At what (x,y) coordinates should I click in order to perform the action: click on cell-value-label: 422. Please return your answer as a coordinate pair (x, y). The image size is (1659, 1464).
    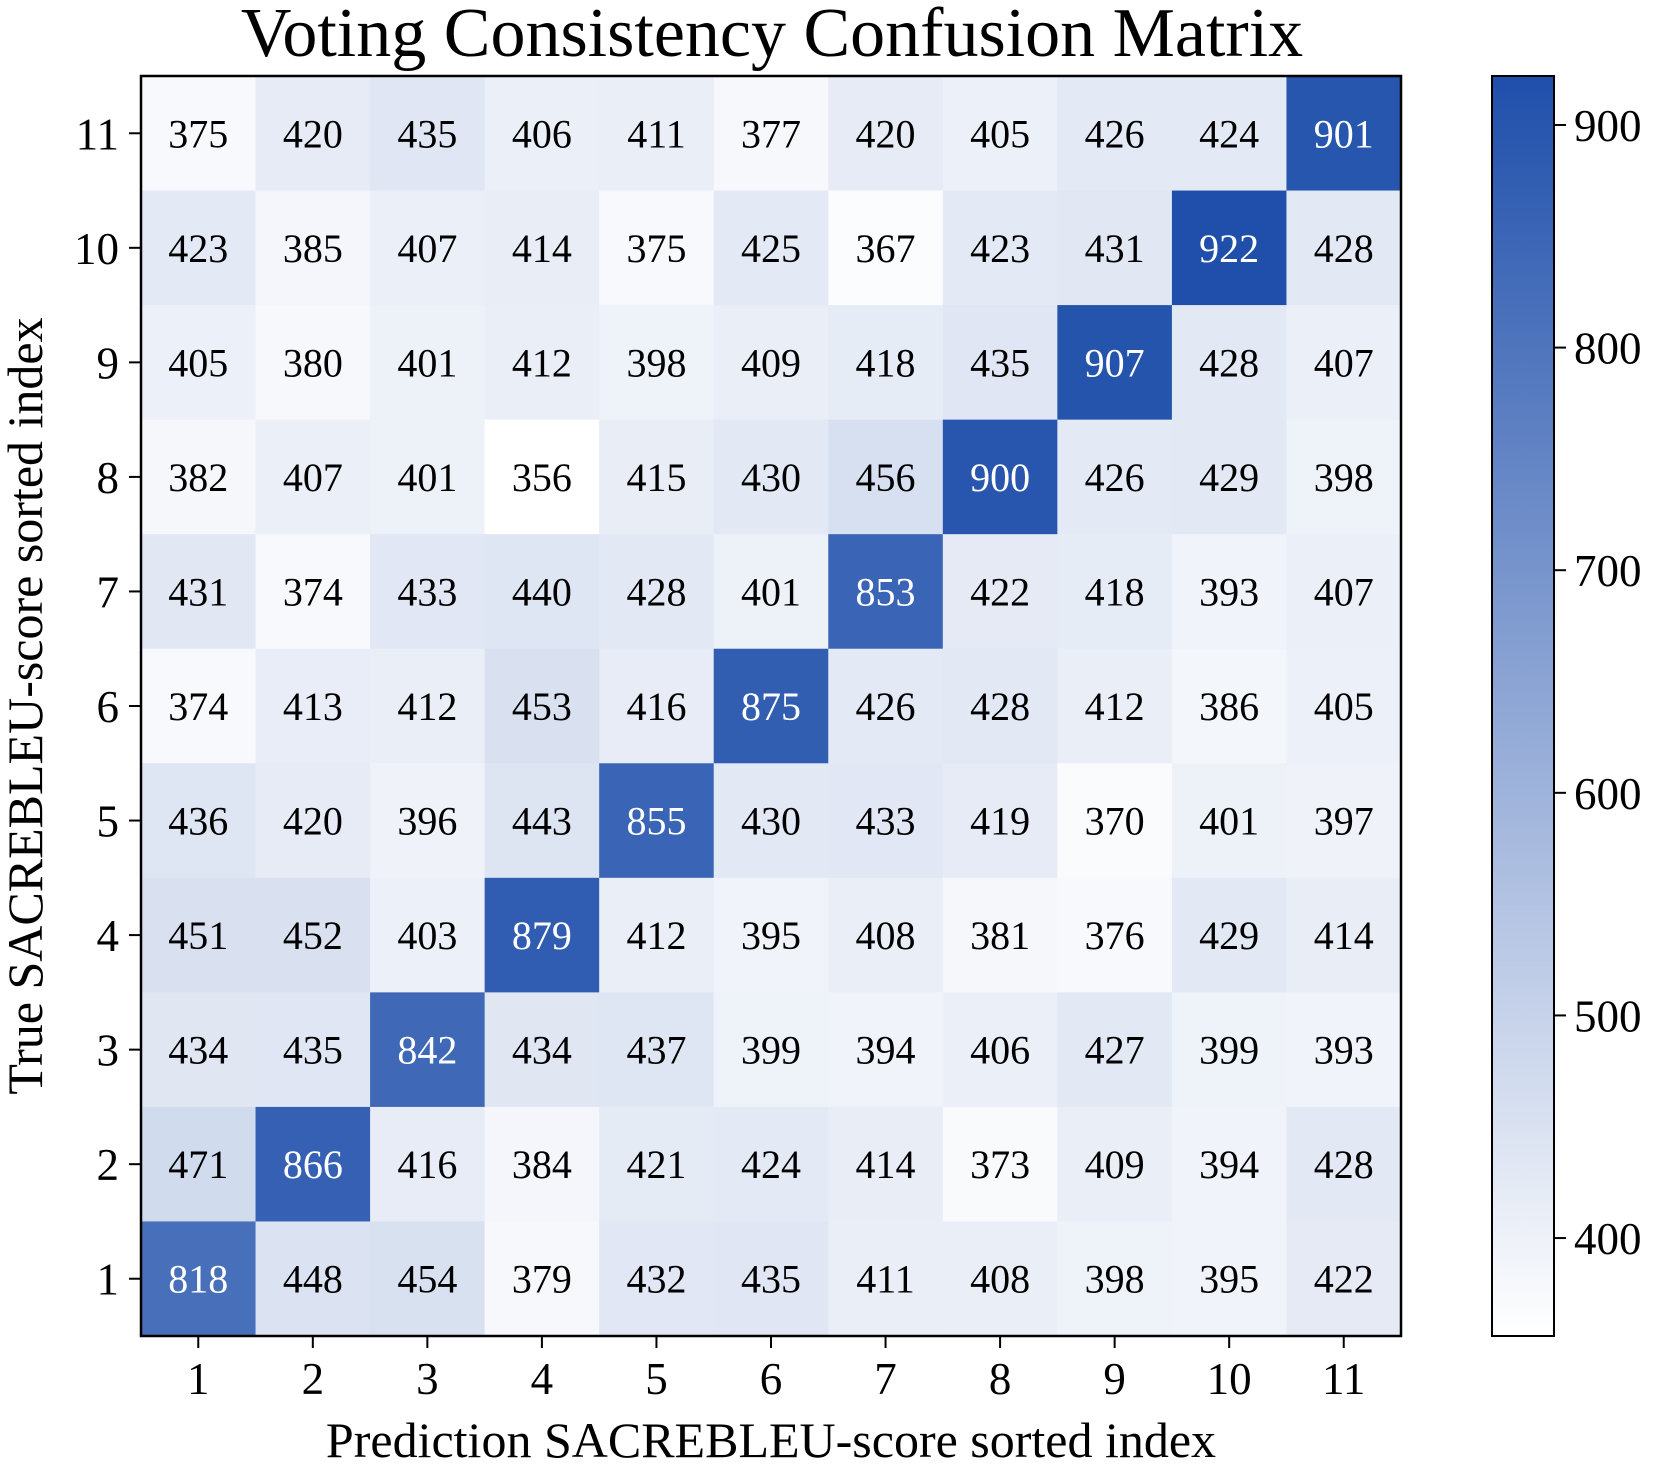
    Looking at the image, I should click on (1344, 1279).